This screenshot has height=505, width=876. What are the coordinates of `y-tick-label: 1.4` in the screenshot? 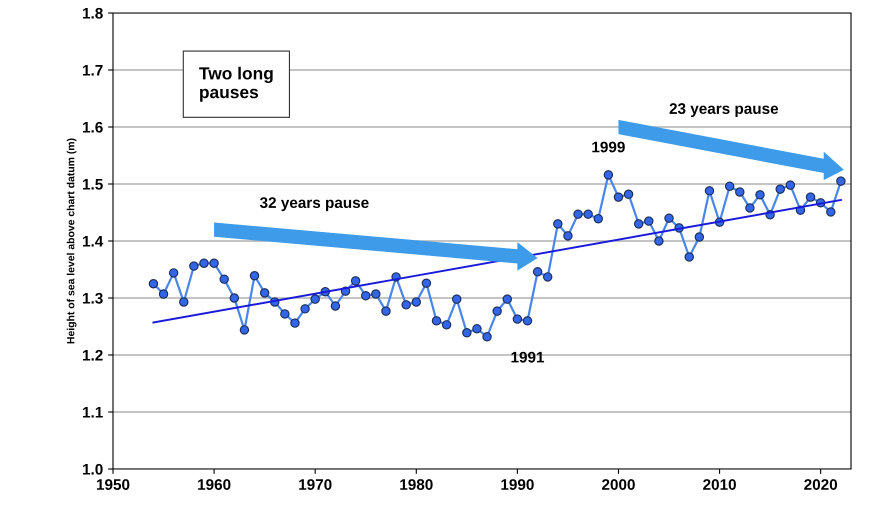 It's located at (93, 241).